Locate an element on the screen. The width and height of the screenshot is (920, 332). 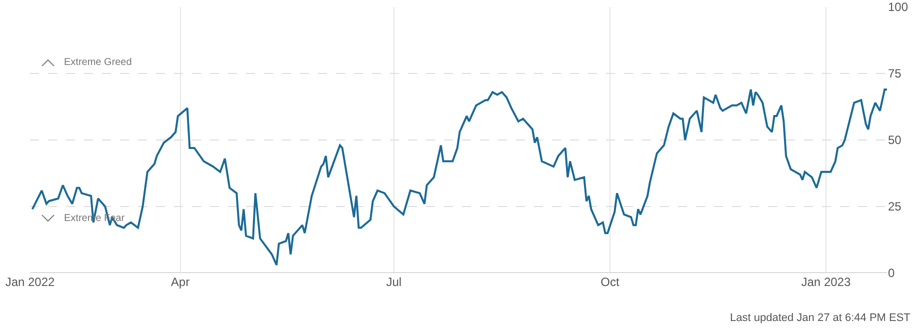
y-tick-label: 50 is located at coordinates (895, 140).